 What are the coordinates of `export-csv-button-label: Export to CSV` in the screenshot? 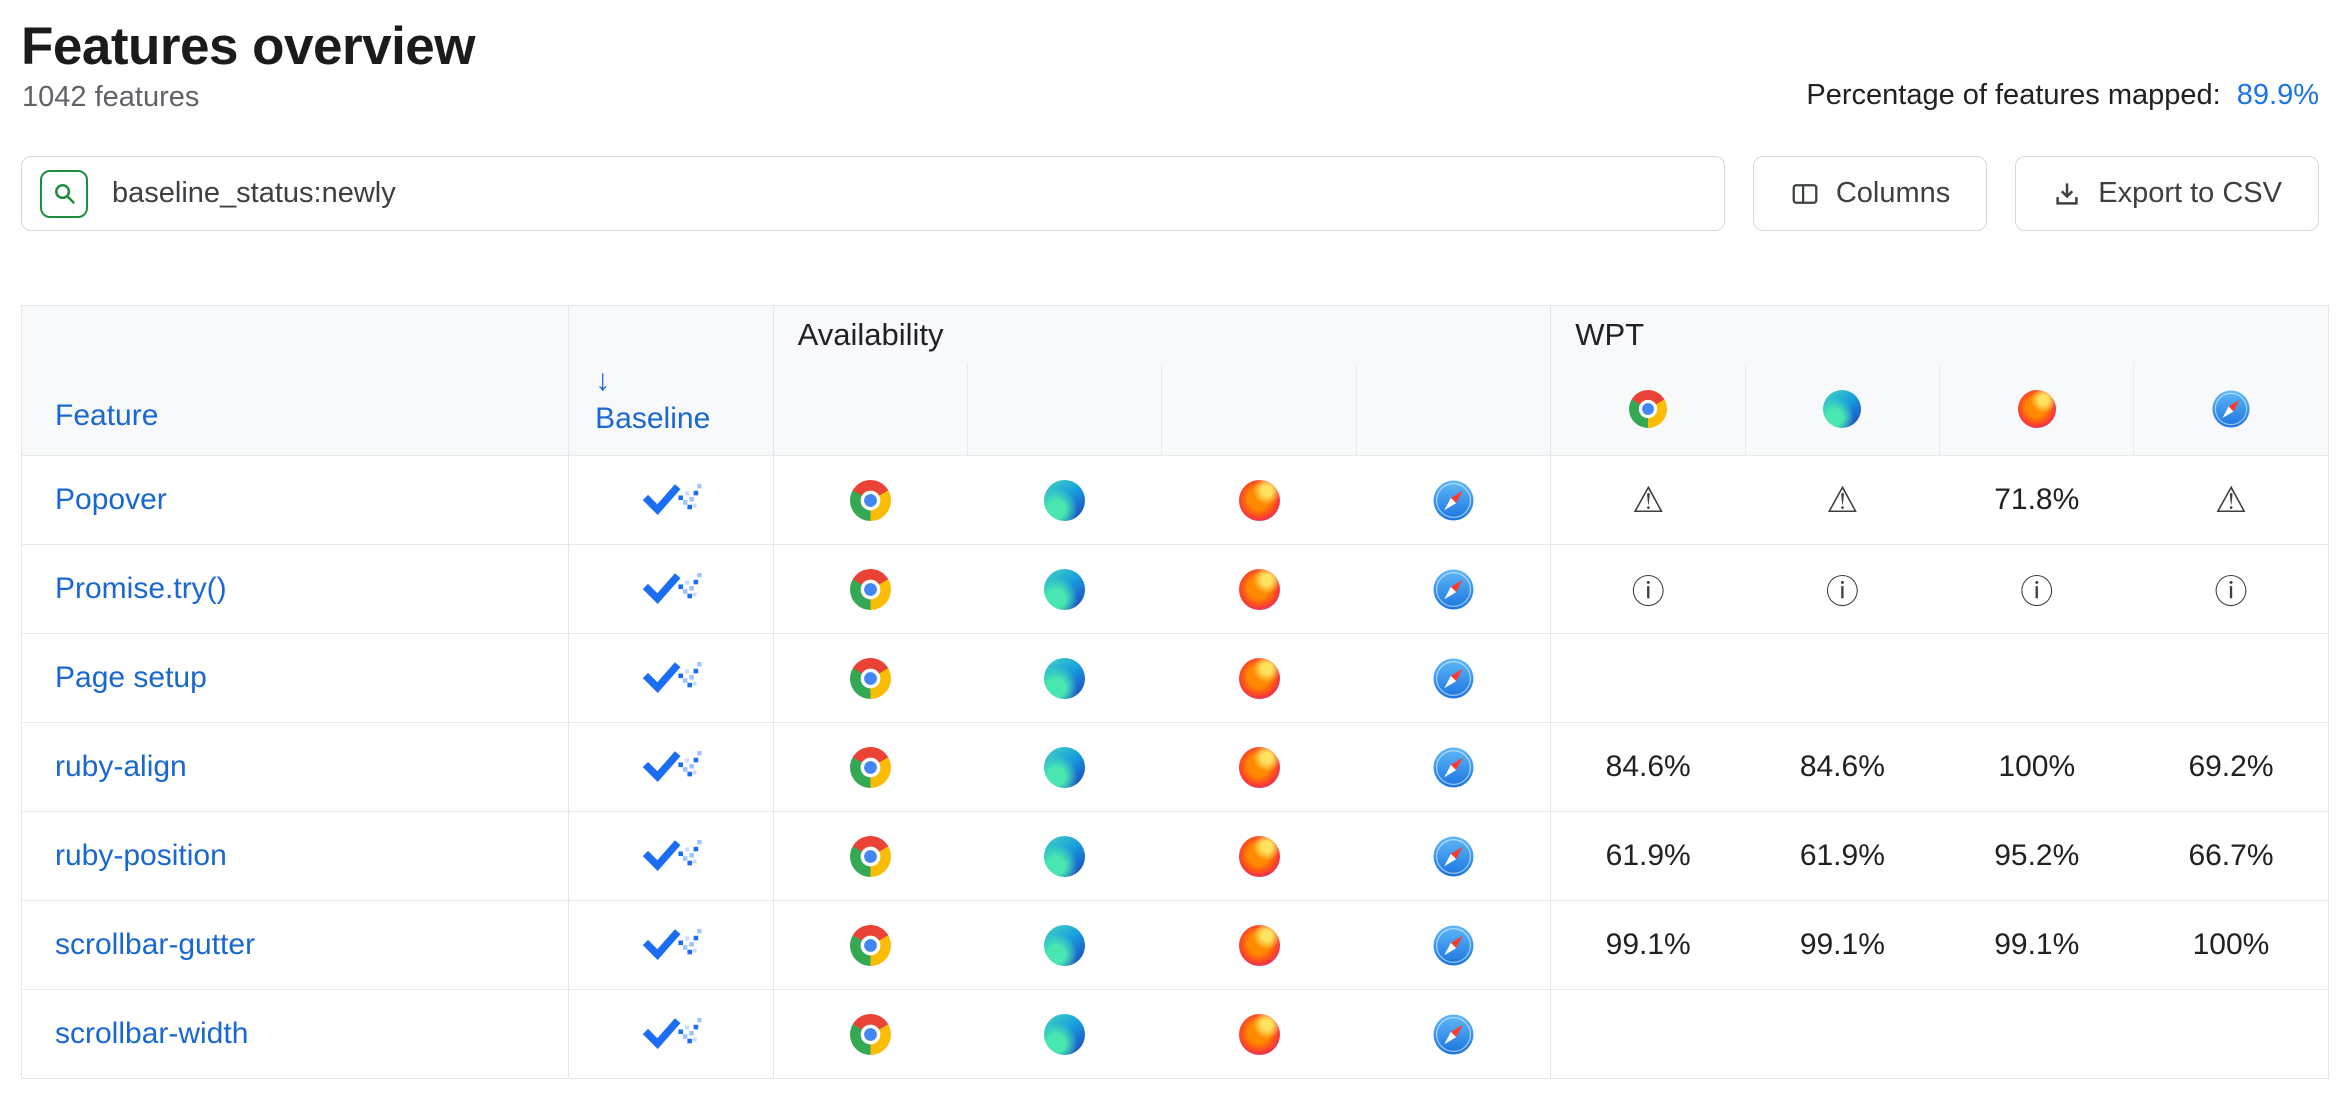 It's located at (2190, 193).